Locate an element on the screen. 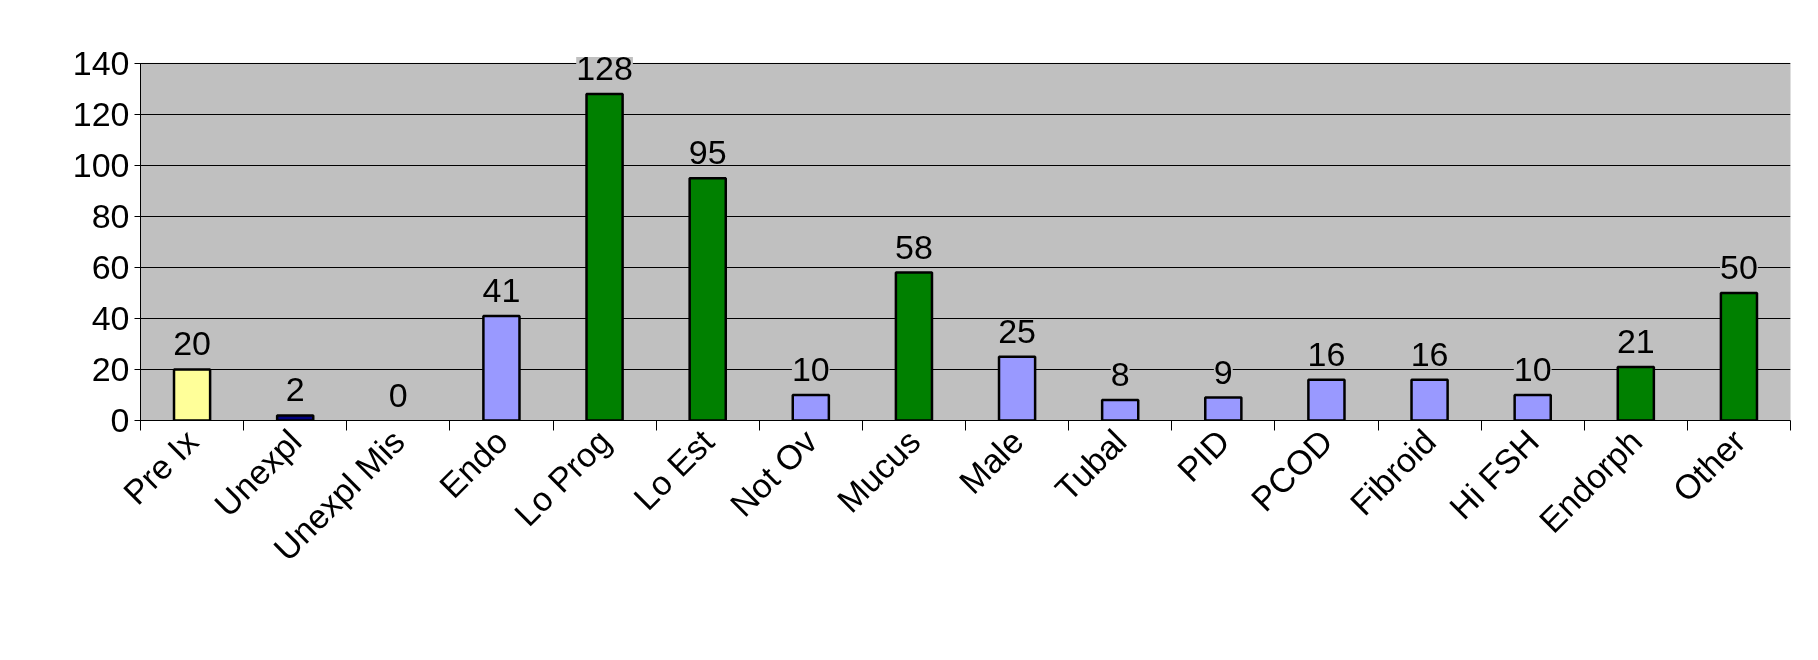  y-tick-label: 120 is located at coordinates (101, 113).